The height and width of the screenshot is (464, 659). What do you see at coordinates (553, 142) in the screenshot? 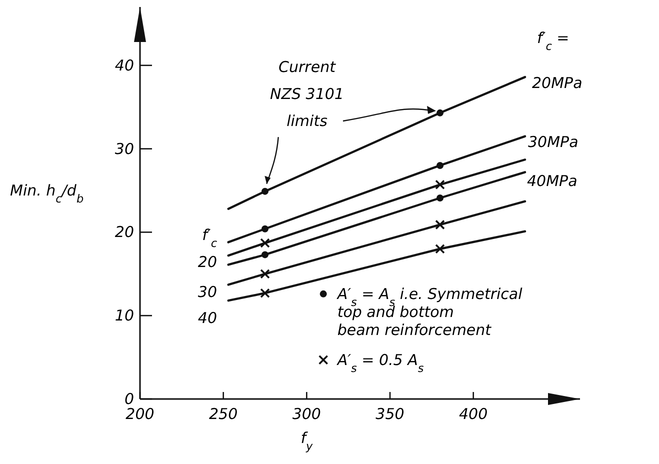
I see `annotation: 30MPa` at bounding box center [553, 142].